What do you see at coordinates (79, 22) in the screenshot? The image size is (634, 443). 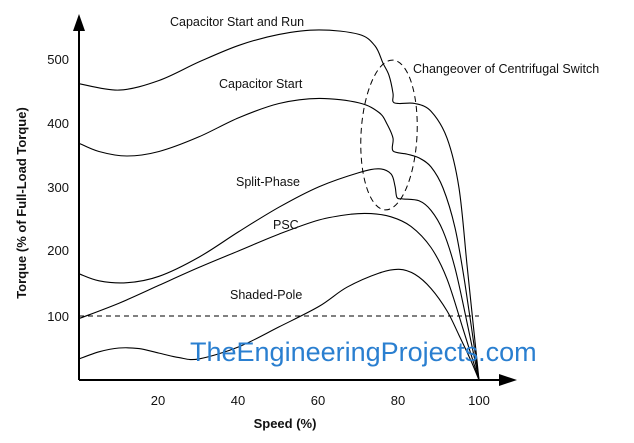 I see `y-axis-arrow` at bounding box center [79, 22].